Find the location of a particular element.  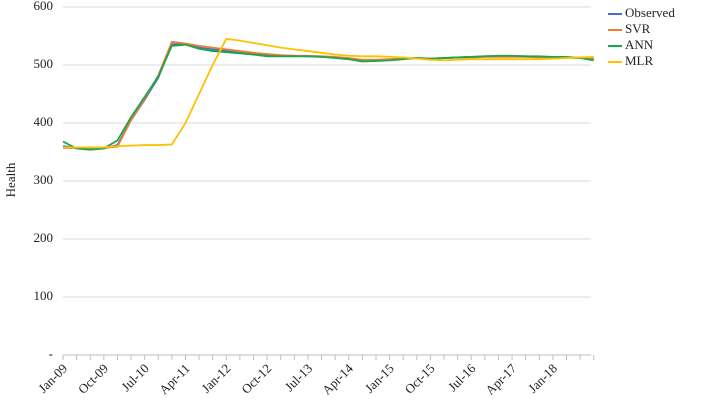

x-tick-label: Jan-15 is located at coordinates (379, 378).